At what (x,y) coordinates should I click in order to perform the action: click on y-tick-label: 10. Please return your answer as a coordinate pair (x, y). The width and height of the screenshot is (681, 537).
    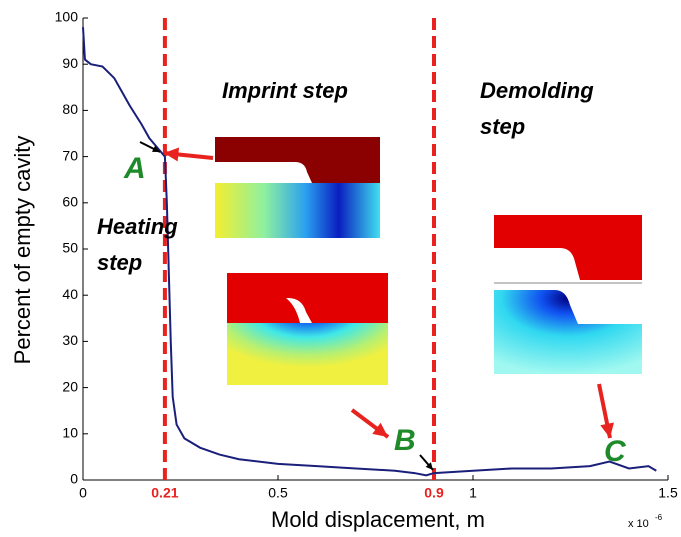
    Looking at the image, I should click on (70, 433).